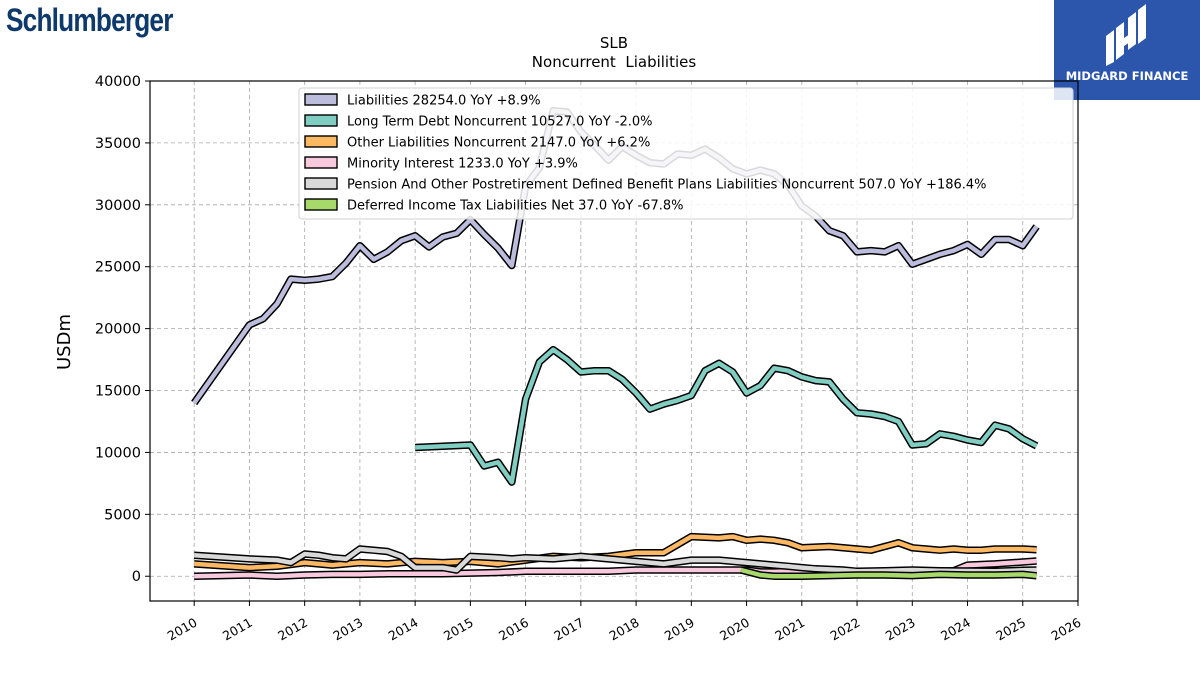  What do you see at coordinates (118, 330) in the screenshot?
I see `y-tick-label: 20000` at bounding box center [118, 330].